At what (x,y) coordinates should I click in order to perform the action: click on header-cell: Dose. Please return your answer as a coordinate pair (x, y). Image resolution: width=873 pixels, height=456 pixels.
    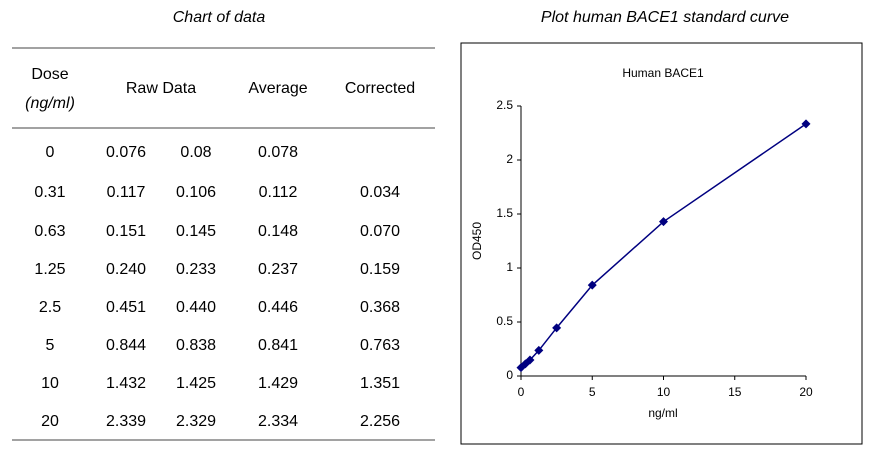
    Looking at the image, I should click on (49, 74).